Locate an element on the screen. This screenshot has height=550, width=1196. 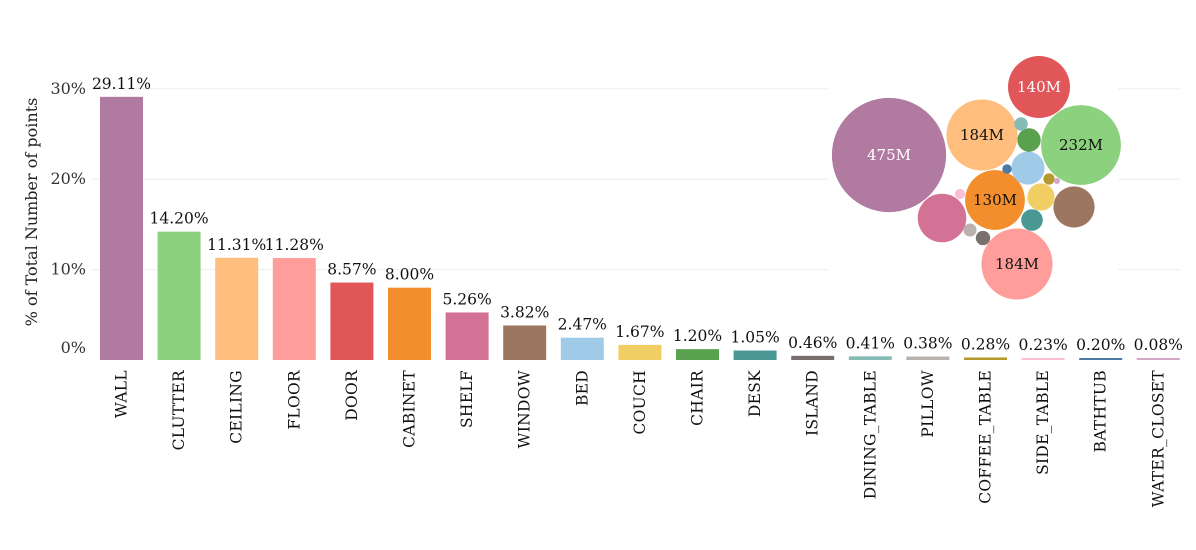
bar-value-label: 0.08% is located at coordinates (1158, 345).